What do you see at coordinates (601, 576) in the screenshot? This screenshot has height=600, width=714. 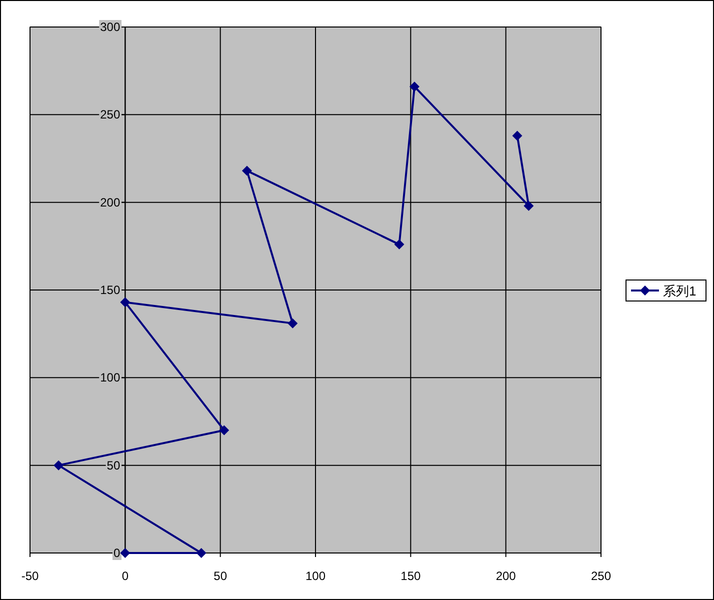 I see `x-tick-label: 250` at bounding box center [601, 576].